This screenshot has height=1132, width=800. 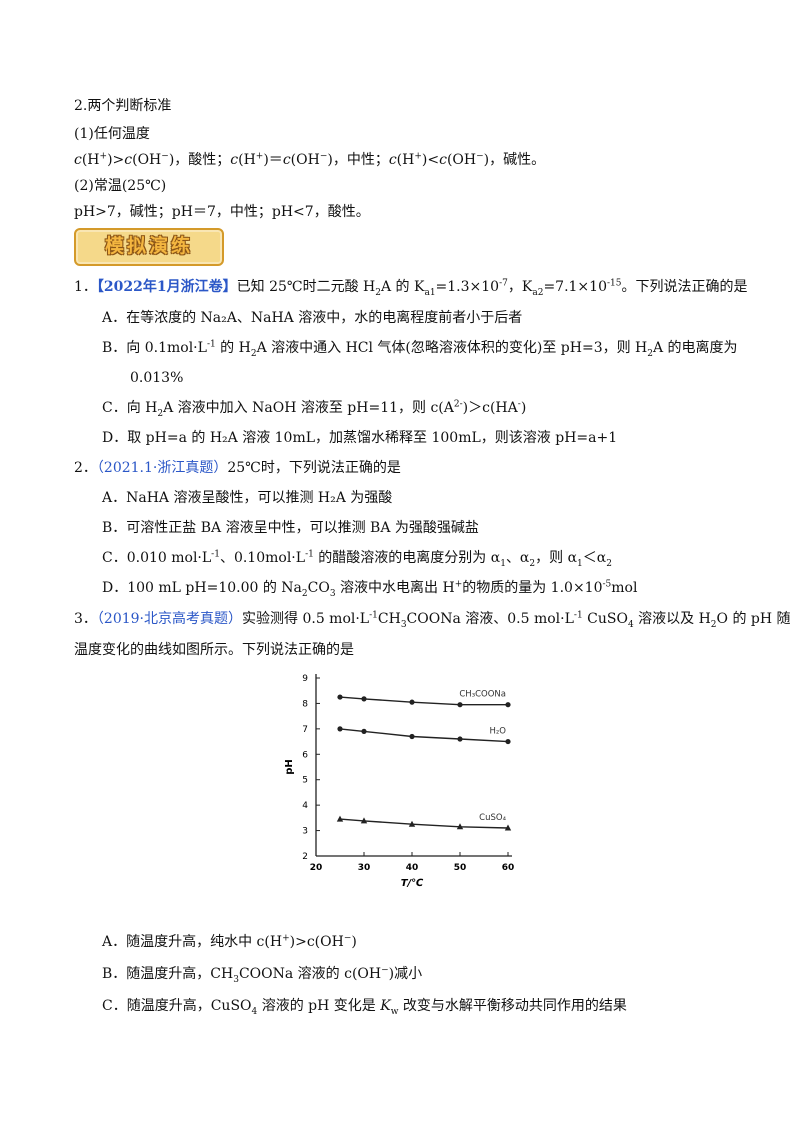 What do you see at coordinates (312, 318) in the screenshot?
I see `q1-option-a: A．在等浓度的 Na₂A、NaHA 溶液中，水的电离程度前者小于后者` at bounding box center [312, 318].